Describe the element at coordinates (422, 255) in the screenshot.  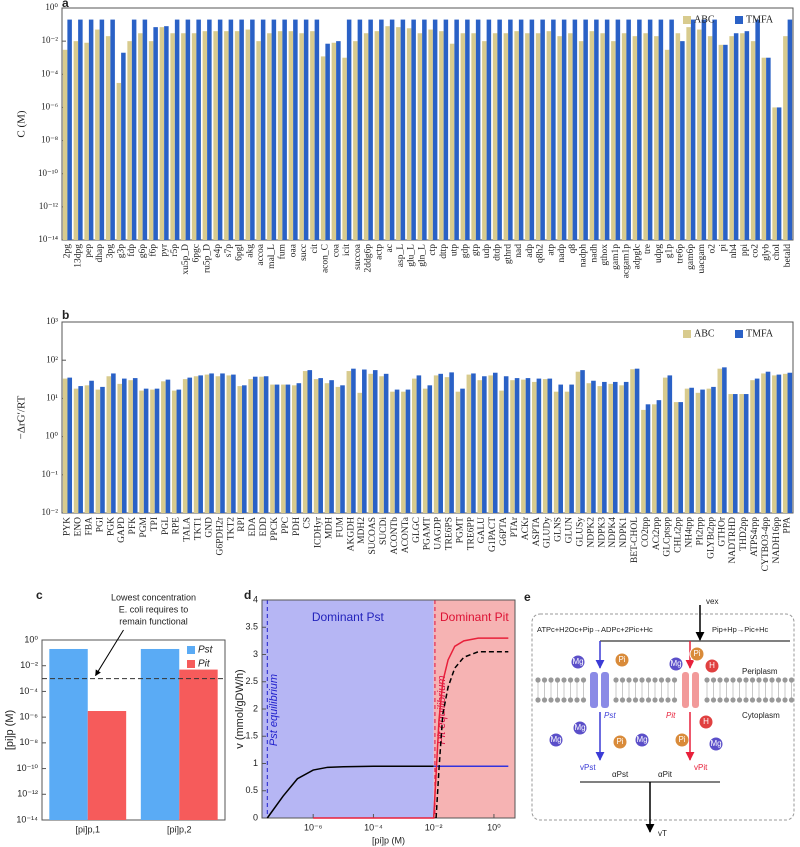
I see `x-tick-label: gln_L` at that location.